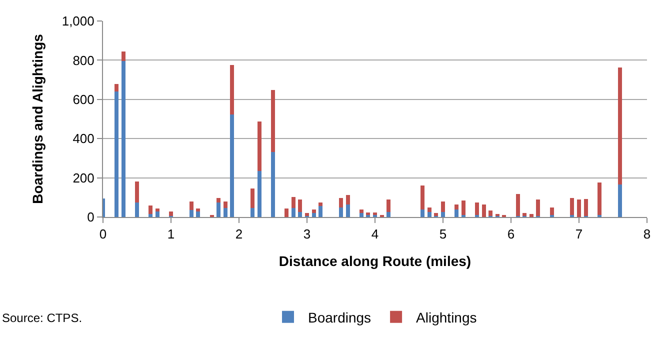 This screenshot has height=345, width=672. What do you see at coordinates (83, 178) in the screenshot?
I see `y-tick-label: 200` at bounding box center [83, 178].